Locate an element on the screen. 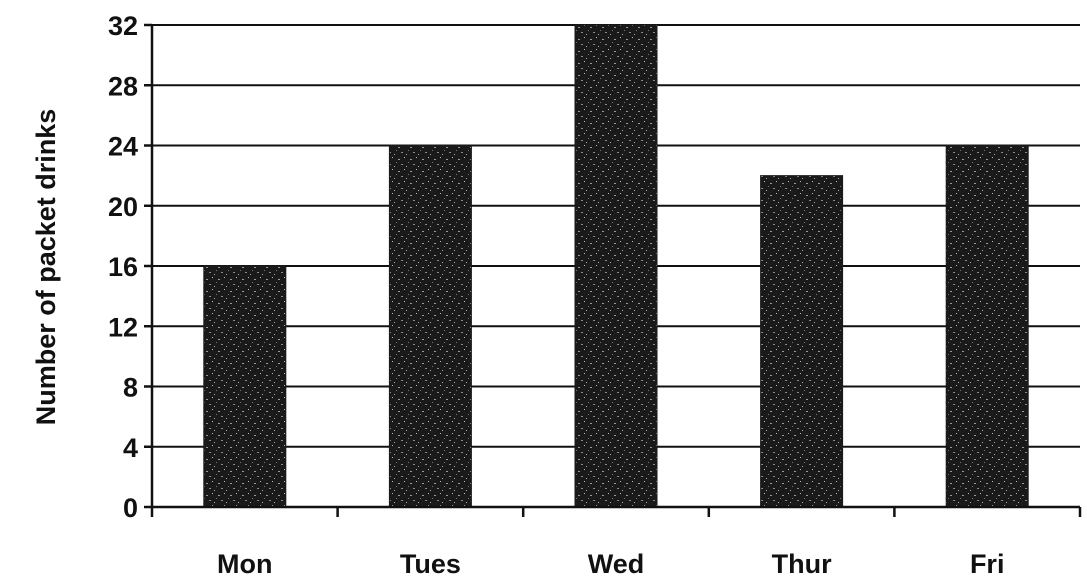  y-tick-label-28: 28 is located at coordinates (123, 86).